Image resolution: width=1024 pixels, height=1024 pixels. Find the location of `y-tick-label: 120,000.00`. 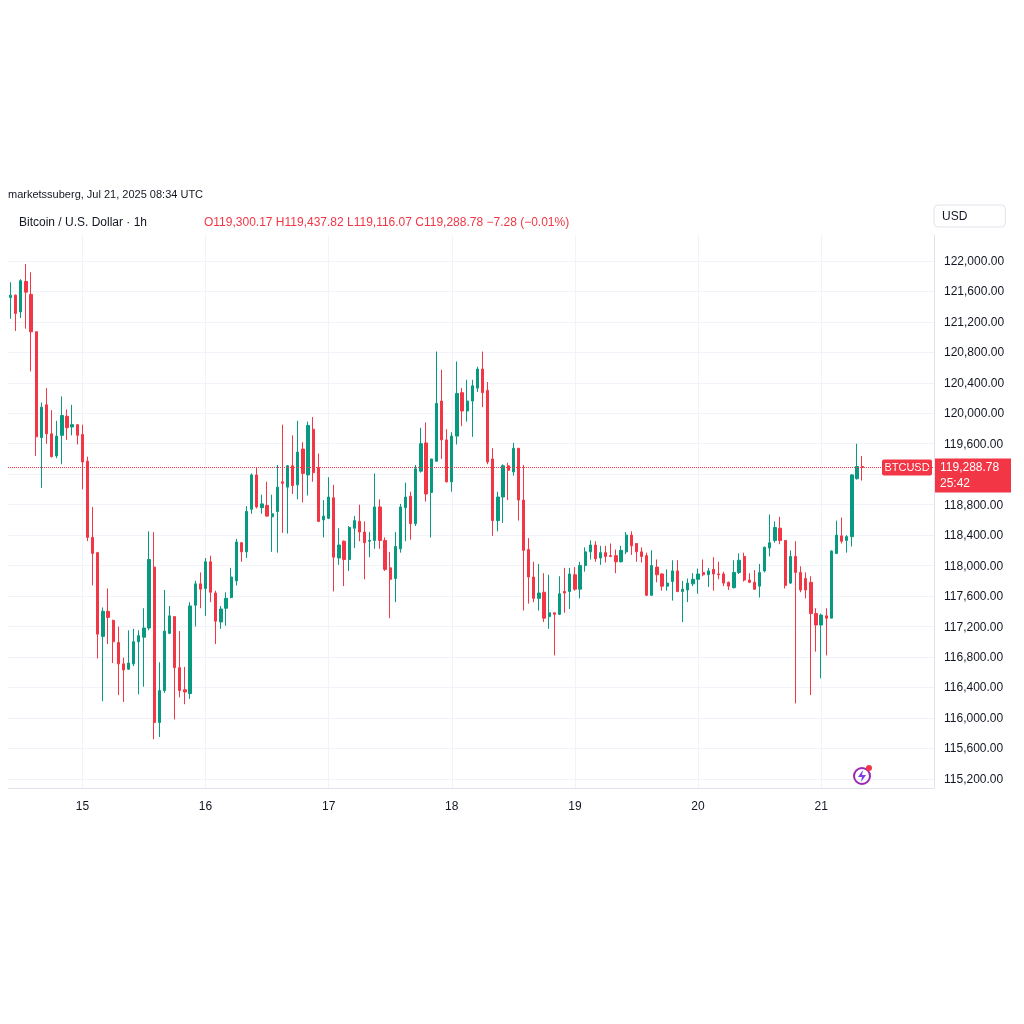

y-tick-label: 120,000.00 is located at coordinates (974, 413).